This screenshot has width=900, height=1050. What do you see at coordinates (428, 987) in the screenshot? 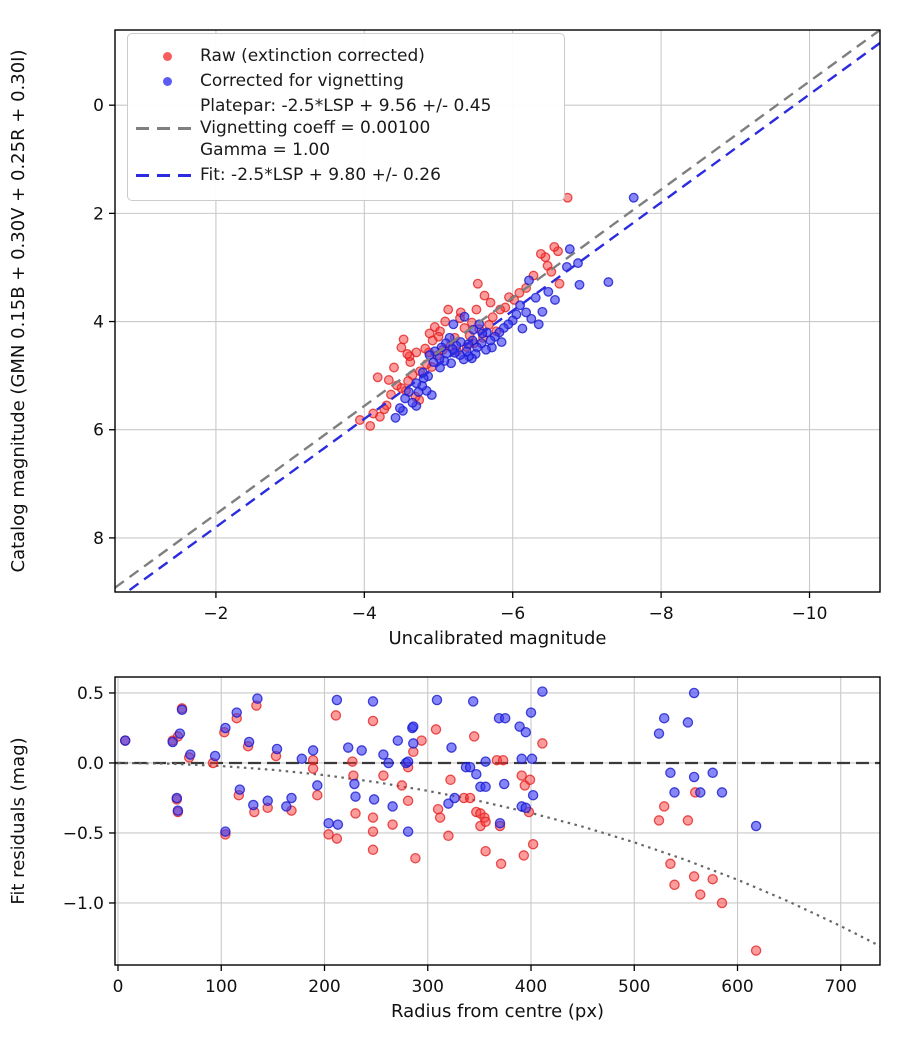
I see `svg-text: 300` at bounding box center [428, 987].